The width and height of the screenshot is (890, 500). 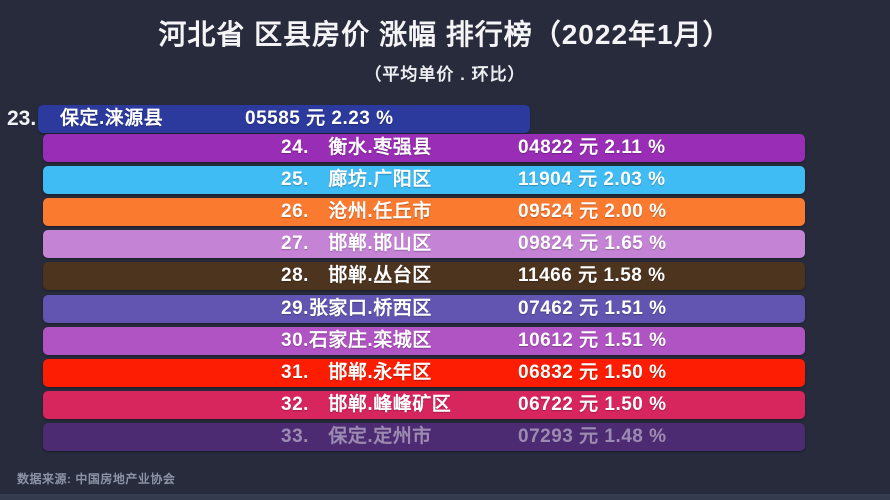 I want to click on chart-subtitle: （平均单价 . 环比）, so click(x=445, y=74).